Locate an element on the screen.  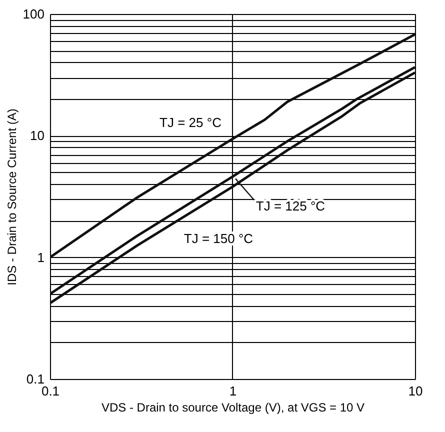
series-label: TJ = 25 °C is located at coordinates (191, 122).